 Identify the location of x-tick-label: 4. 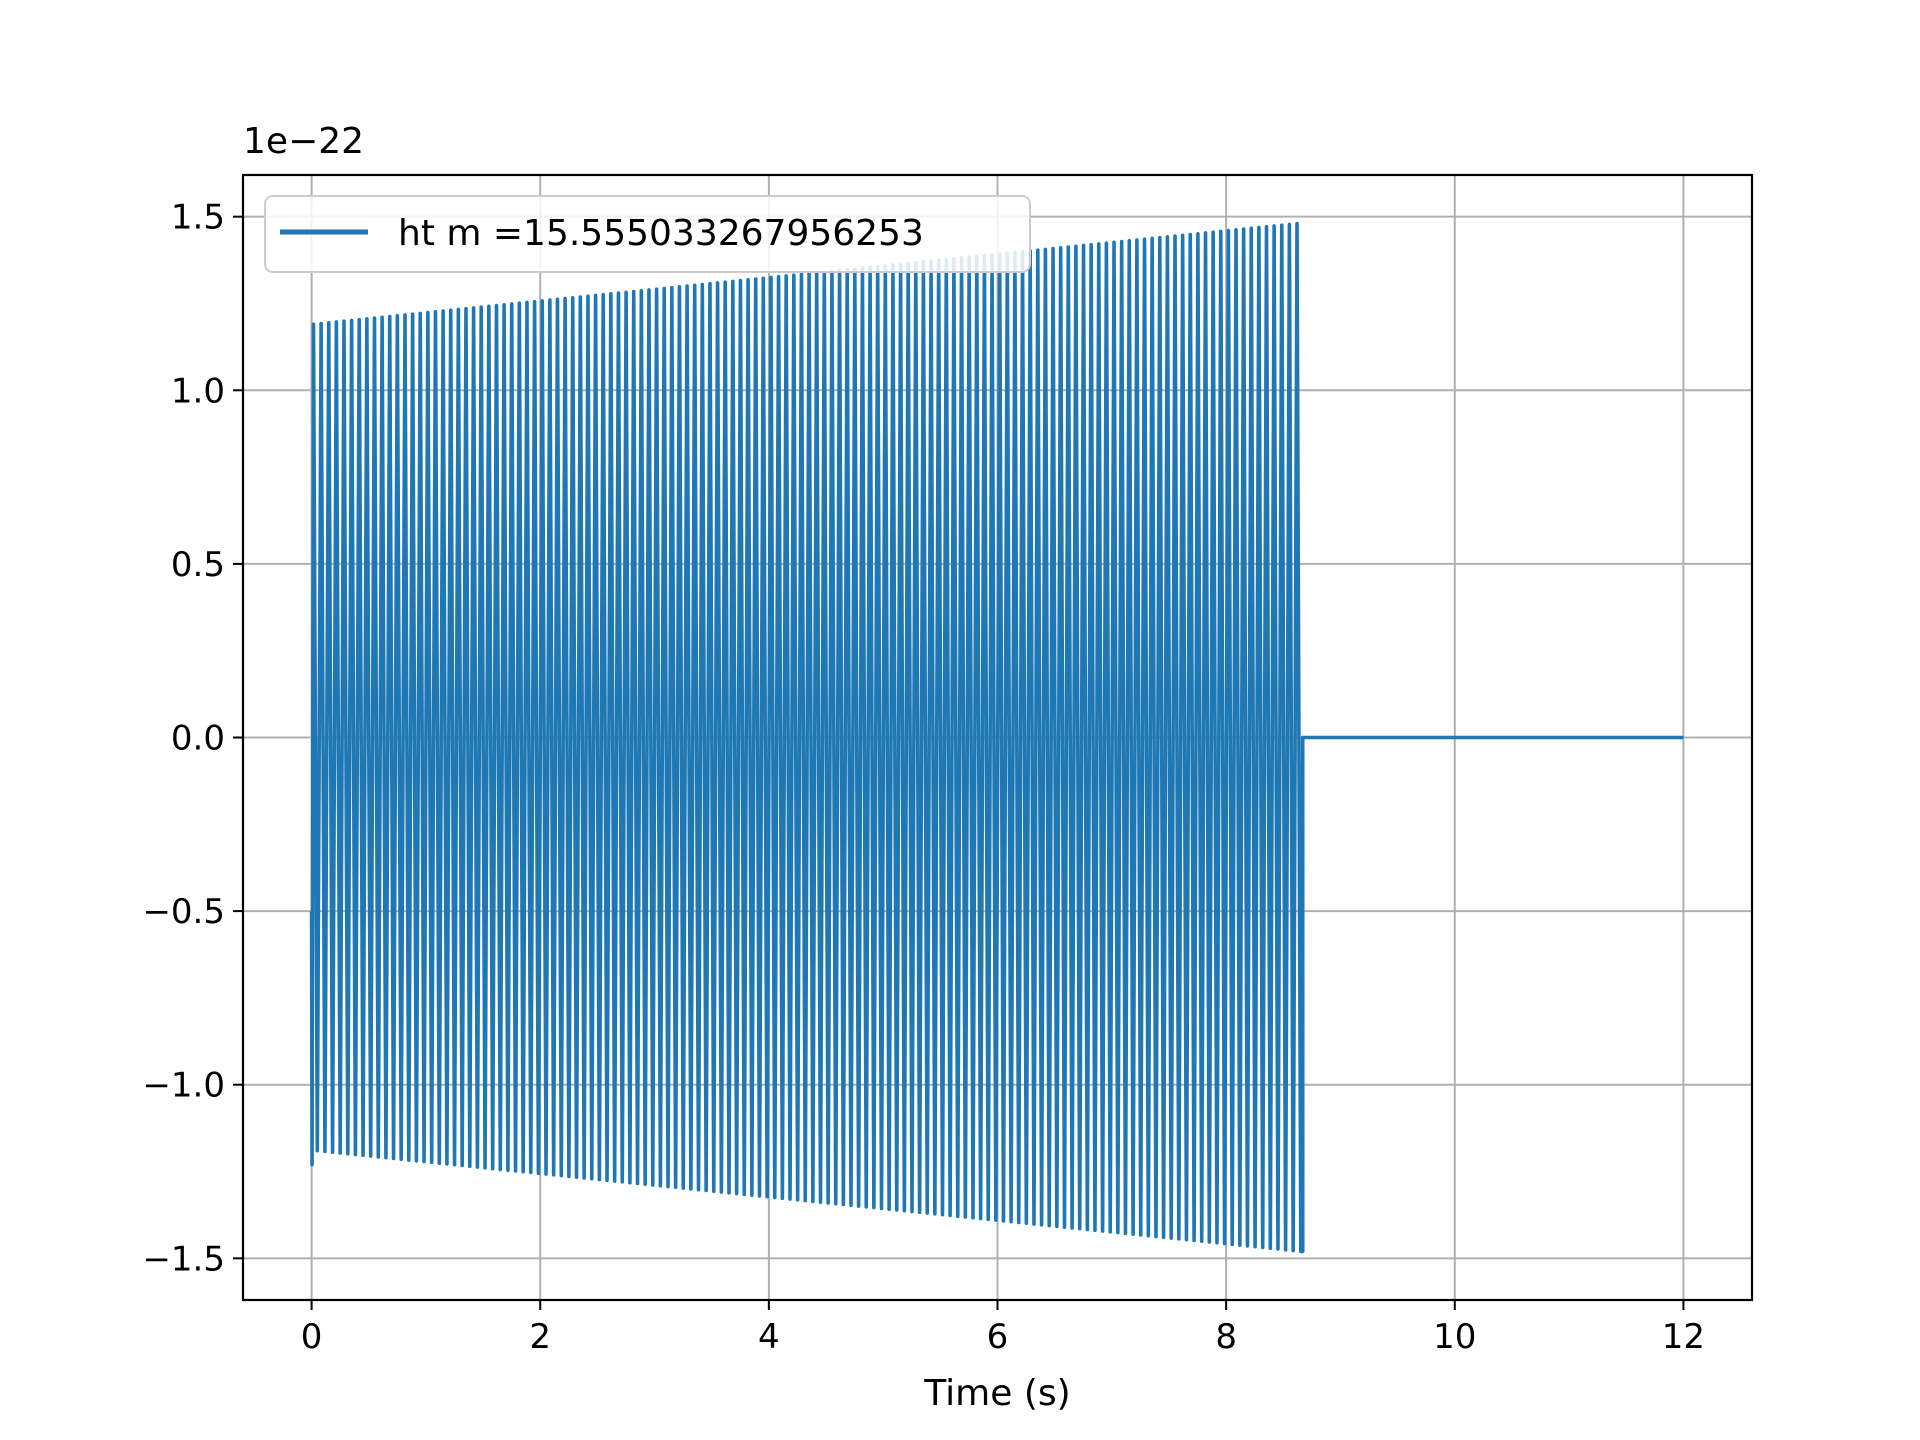
(769, 1337).